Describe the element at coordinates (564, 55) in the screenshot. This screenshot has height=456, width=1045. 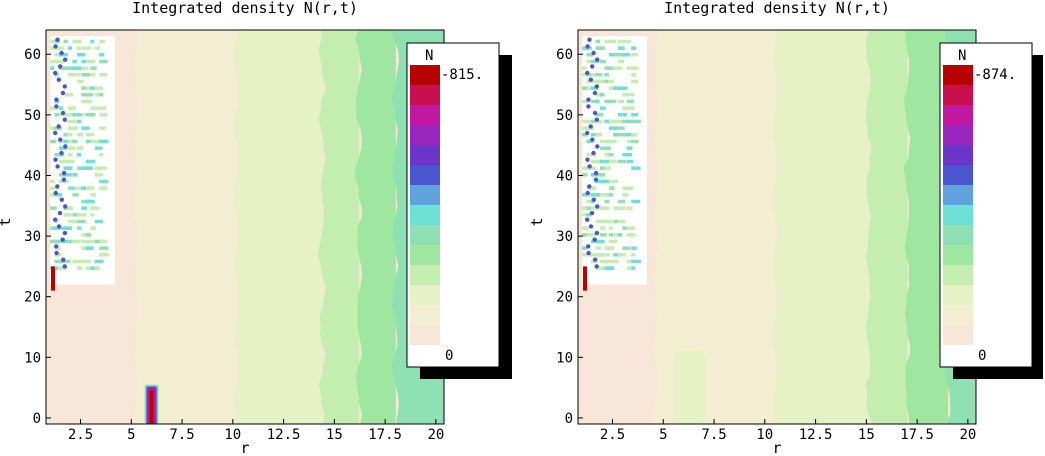
I see `y-tick-label: 60` at that location.